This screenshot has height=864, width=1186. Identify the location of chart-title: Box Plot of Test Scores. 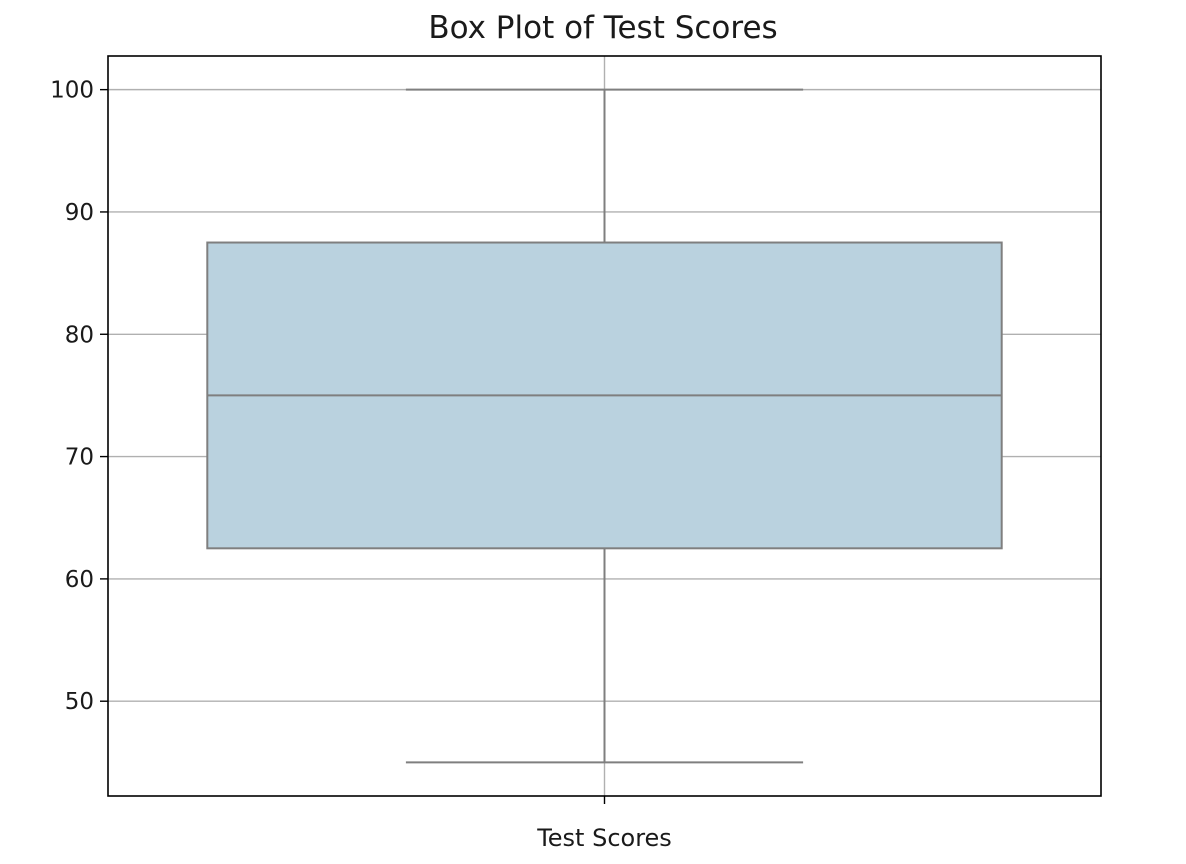
(602, 28).